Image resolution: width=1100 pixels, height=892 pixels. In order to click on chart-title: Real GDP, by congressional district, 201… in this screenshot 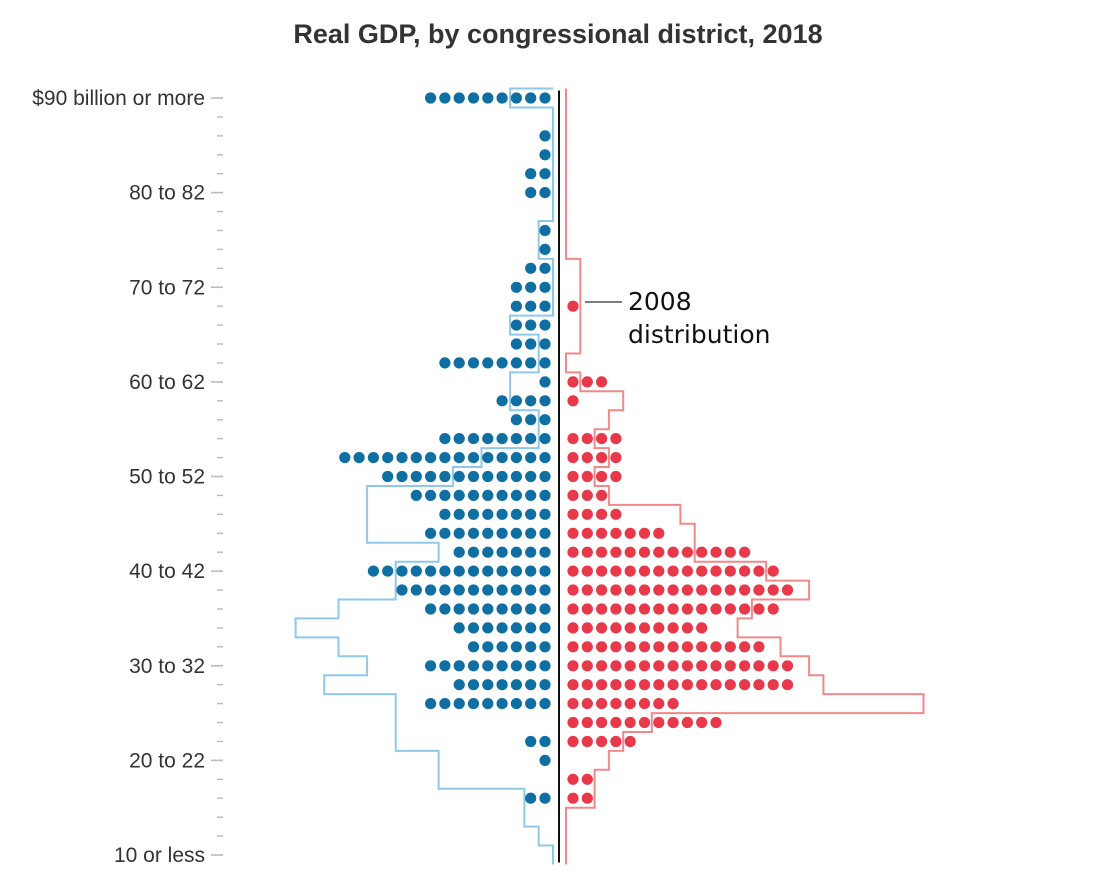, I will do `click(557, 34)`.